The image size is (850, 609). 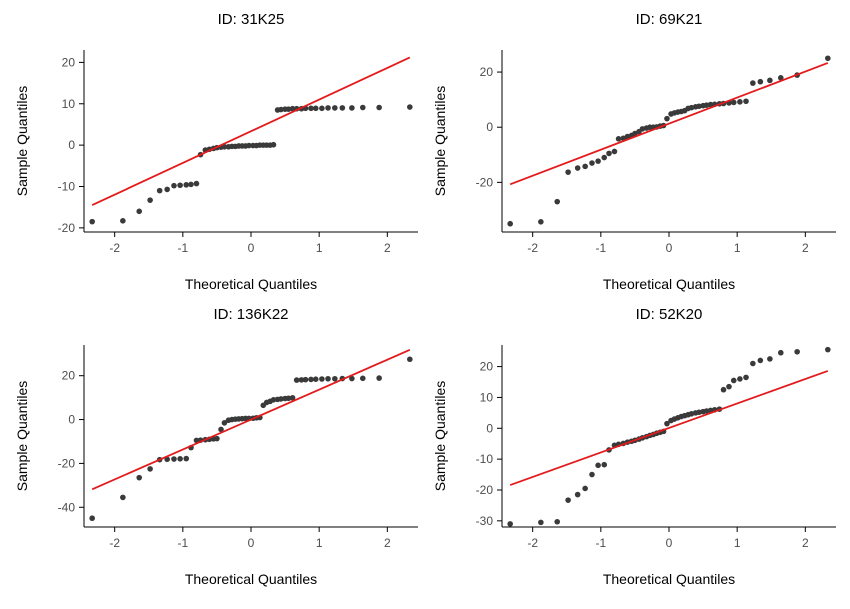 What do you see at coordinates (251, 19) in the screenshot?
I see `panel-title: ID: 31K25` at bounding box center [251, 19].